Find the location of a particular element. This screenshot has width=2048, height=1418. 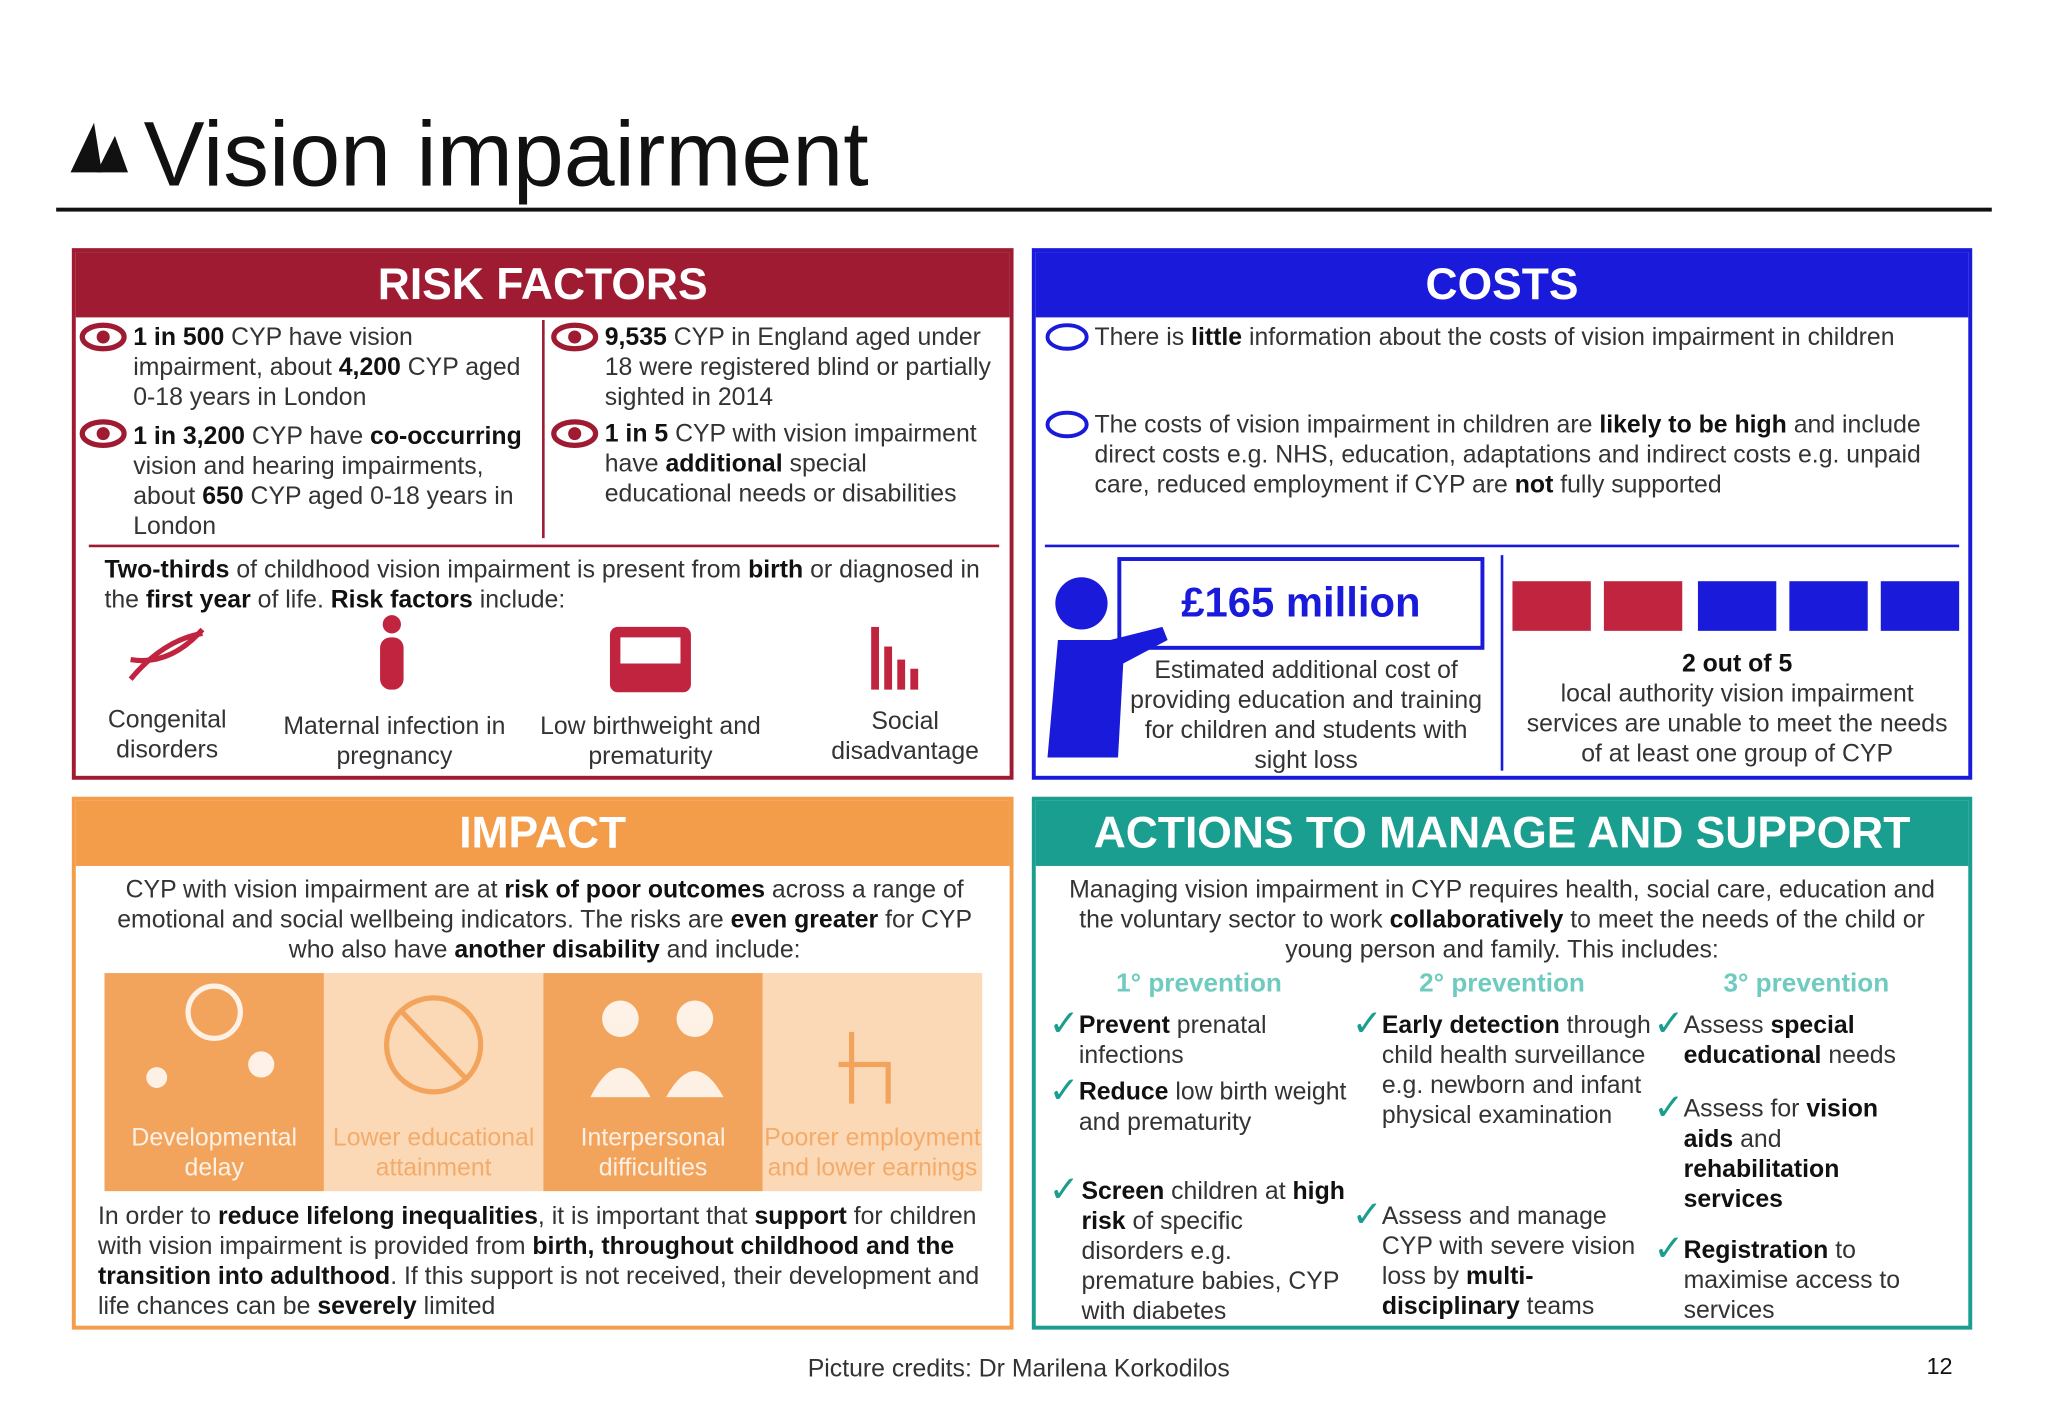

page-number: 12 is located at coordinates (1939, 1366).